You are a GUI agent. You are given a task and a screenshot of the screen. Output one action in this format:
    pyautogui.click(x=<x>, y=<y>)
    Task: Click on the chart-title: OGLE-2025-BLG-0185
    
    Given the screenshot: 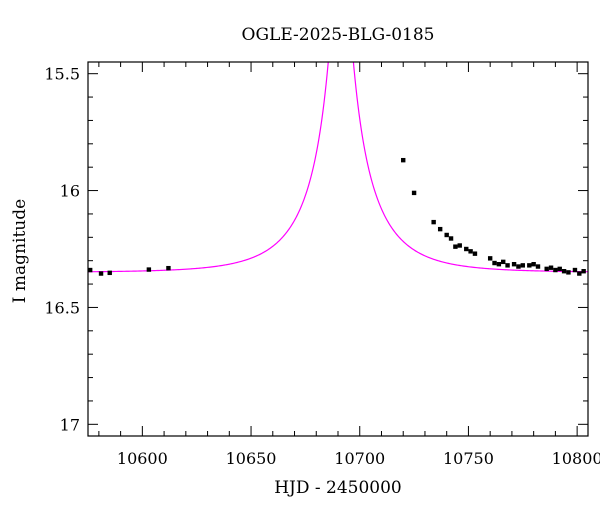 What is the action you would take?
    pyautogui.click(x=338, y=35)
    